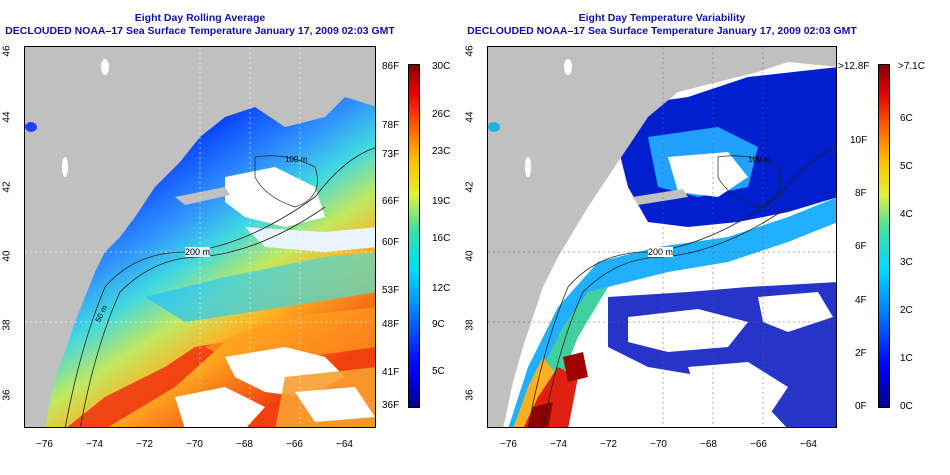 This screenshot has width=950, height=475. I want to click on left-y-tick: 36, so click(7, 395).